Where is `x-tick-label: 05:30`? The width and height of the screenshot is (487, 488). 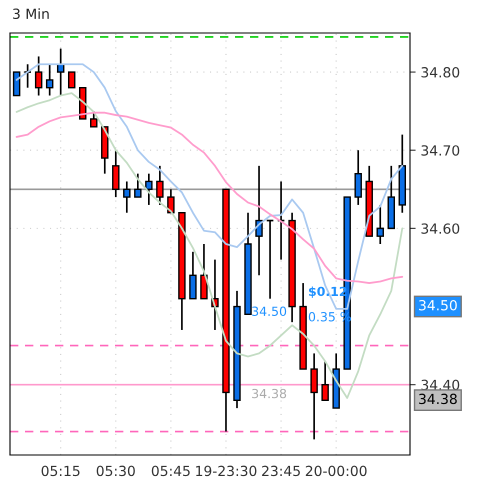 x-tick-label: 05:30 is located at coordinates (115, 471).